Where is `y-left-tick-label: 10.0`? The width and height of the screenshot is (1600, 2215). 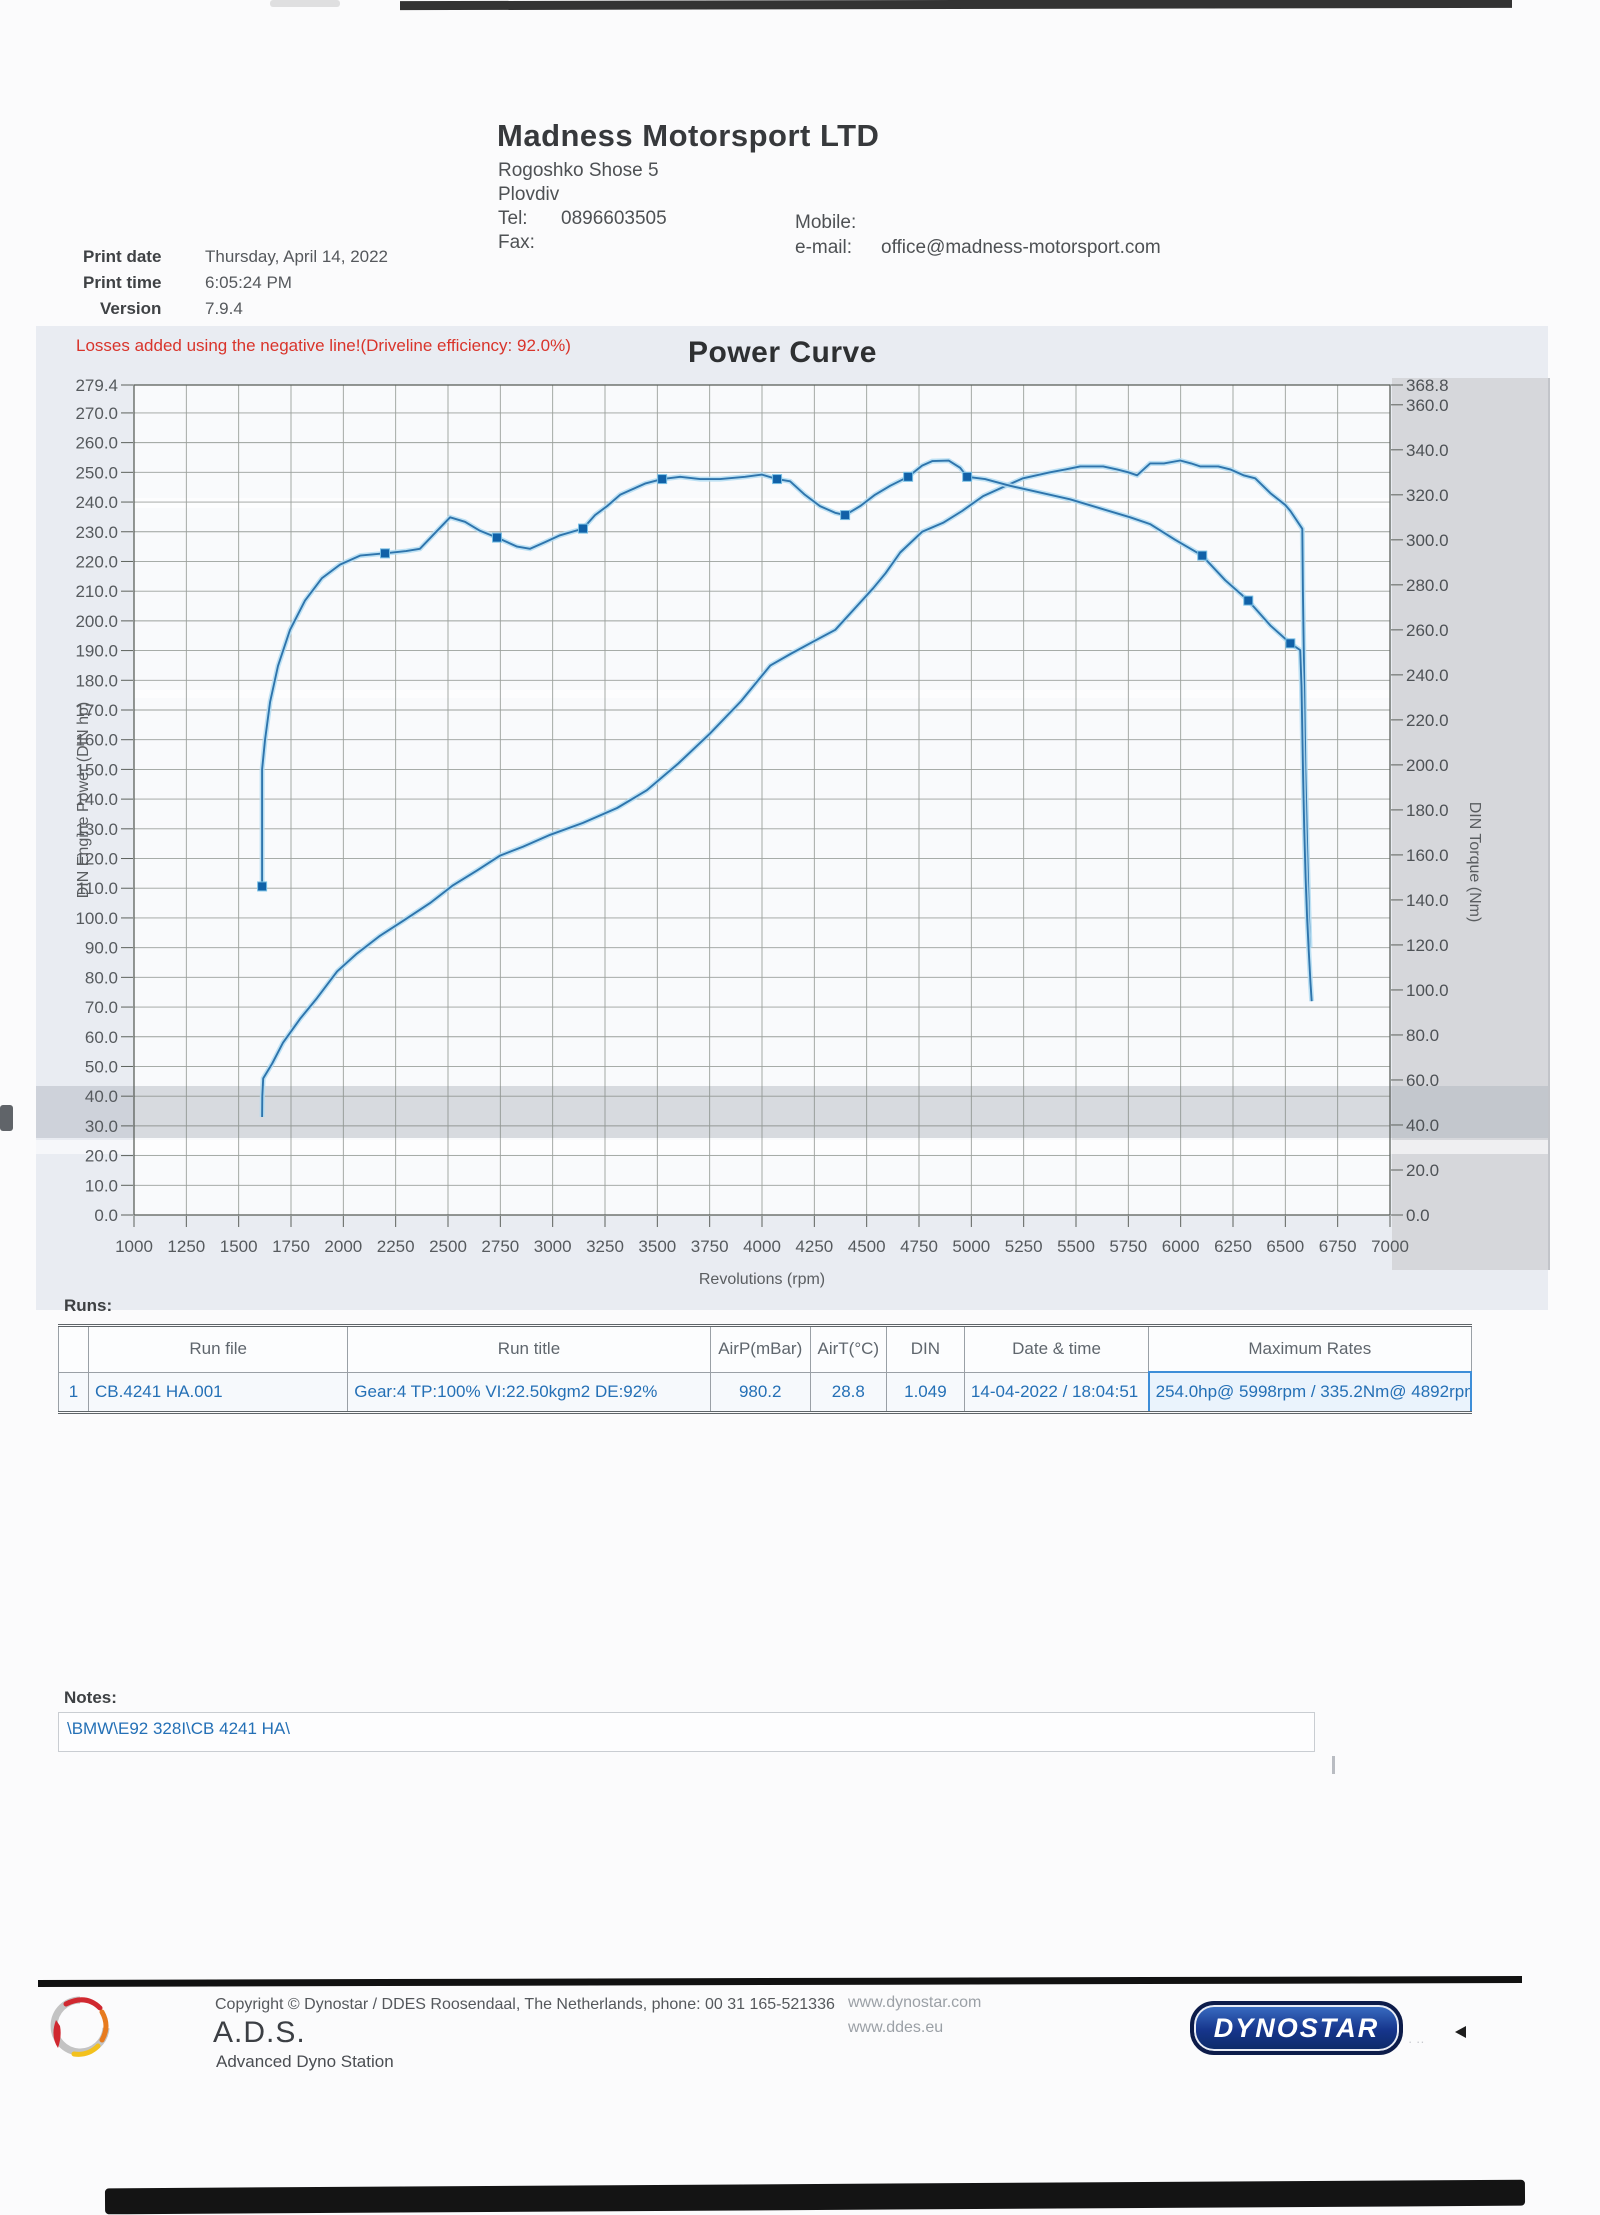
y-left-tick-label: 10.0 is located at coordinates (101, 1185).